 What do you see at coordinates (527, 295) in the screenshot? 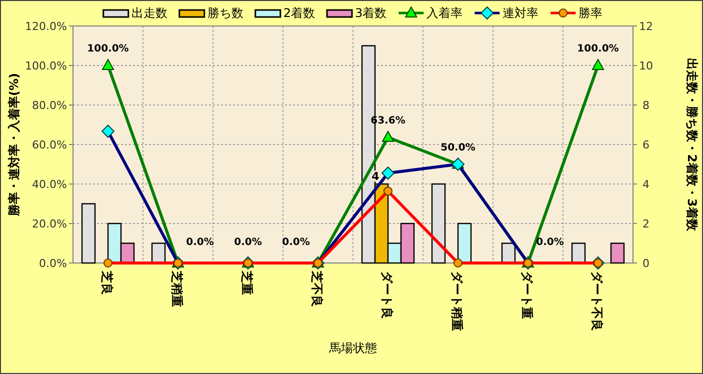
I see `x-tick-label: ダート重` at bounding box center [527, 295].